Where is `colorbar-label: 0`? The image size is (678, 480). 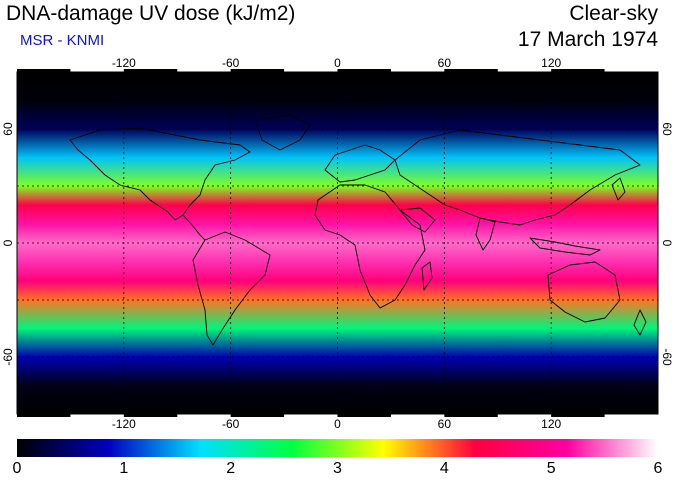 colorbar-label: 0 is located at coordinates (17, 468).